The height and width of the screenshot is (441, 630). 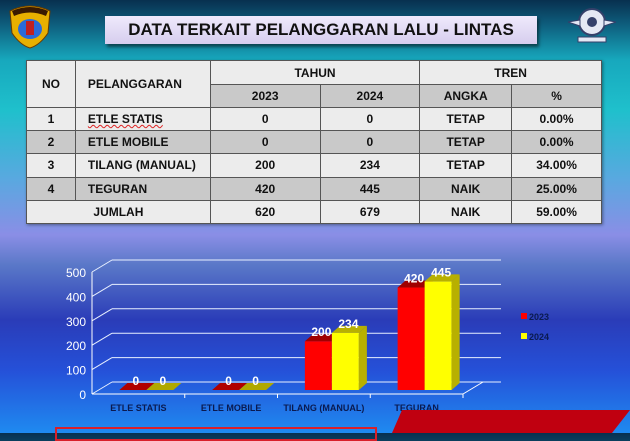 What do you see at coordinates (51, 142) in the screenshot?
I see `cell-no: 2` at bounding box center [51, 142].